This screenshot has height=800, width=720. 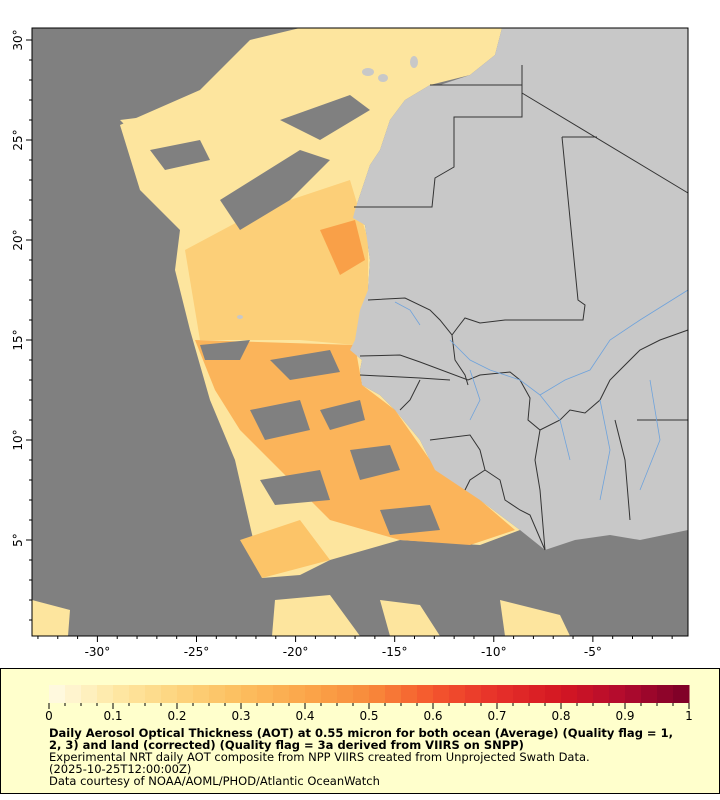 I want to click on lat-tick-label: 15°, so click(x=18, y=339).